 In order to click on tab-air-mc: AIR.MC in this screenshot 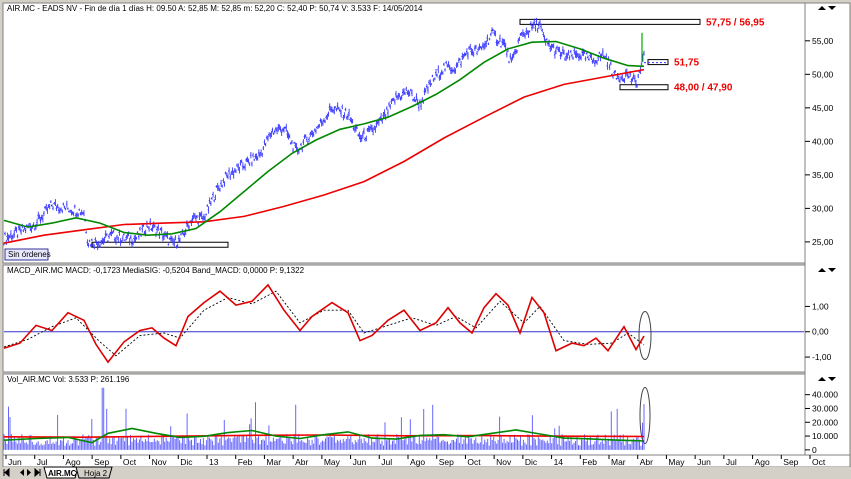, I will do `click(61, 472)`.